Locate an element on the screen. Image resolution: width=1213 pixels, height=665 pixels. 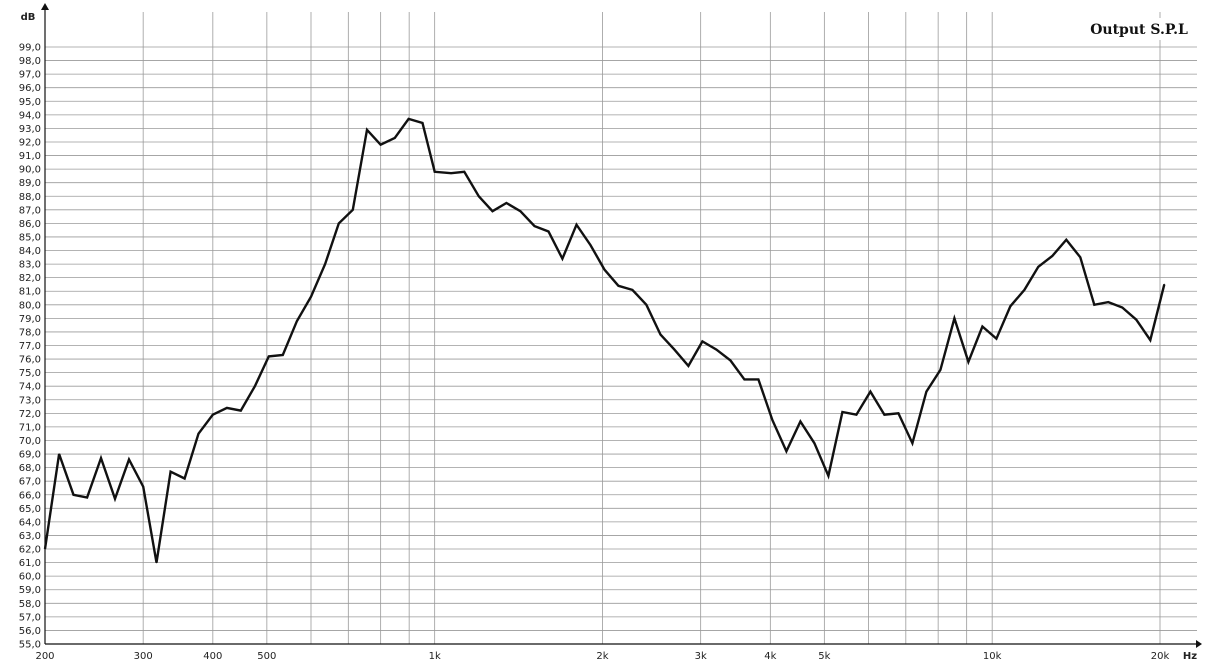
x-tick-label: 2k is located at coordinates (602, 656).